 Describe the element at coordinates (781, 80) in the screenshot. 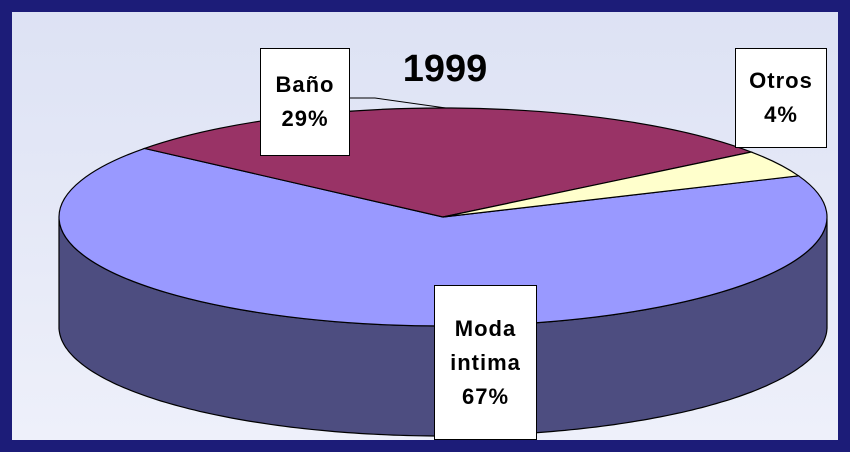

I see `label-category: Otros` at that location.